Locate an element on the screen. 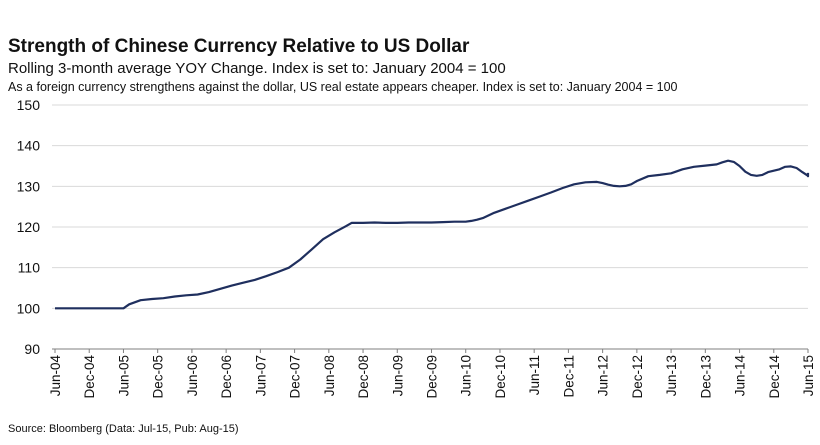 This screenshot has height=445, width=820. x-tick-label: Jun-11 is located at coordinates (534, 375).